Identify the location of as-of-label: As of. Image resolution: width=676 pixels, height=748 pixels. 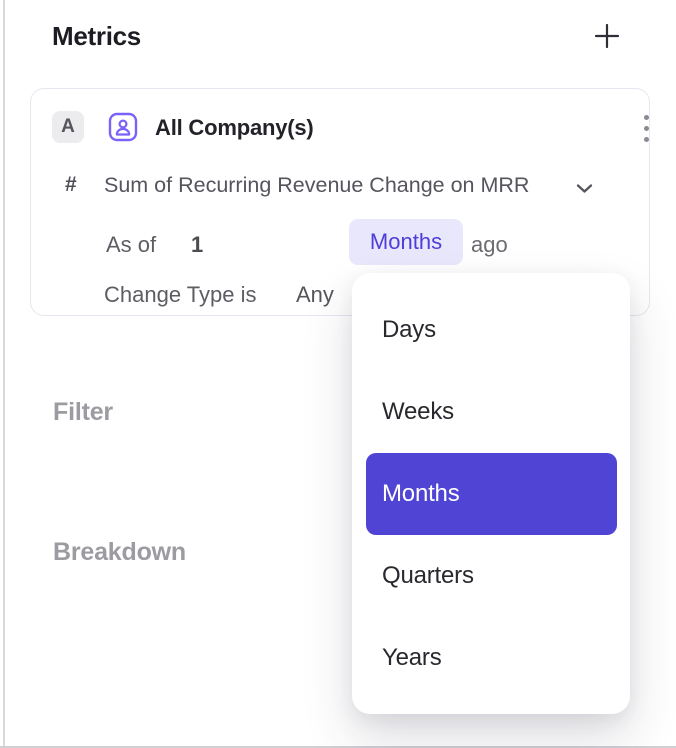
(131, 244).